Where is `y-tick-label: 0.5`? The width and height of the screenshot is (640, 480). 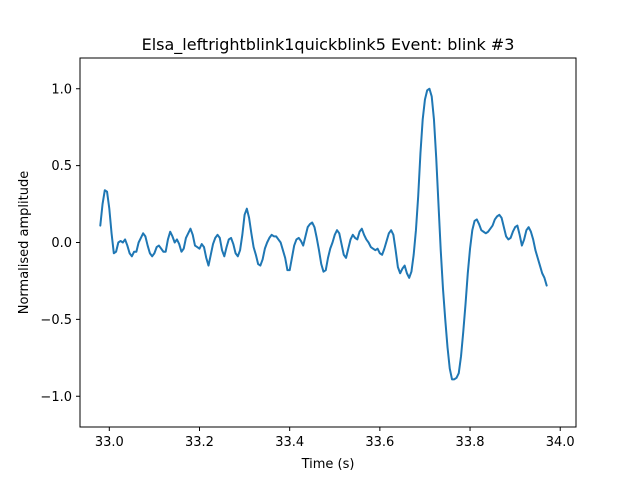
y-tick-label: 0.5 is located at coordinates (61, 166).